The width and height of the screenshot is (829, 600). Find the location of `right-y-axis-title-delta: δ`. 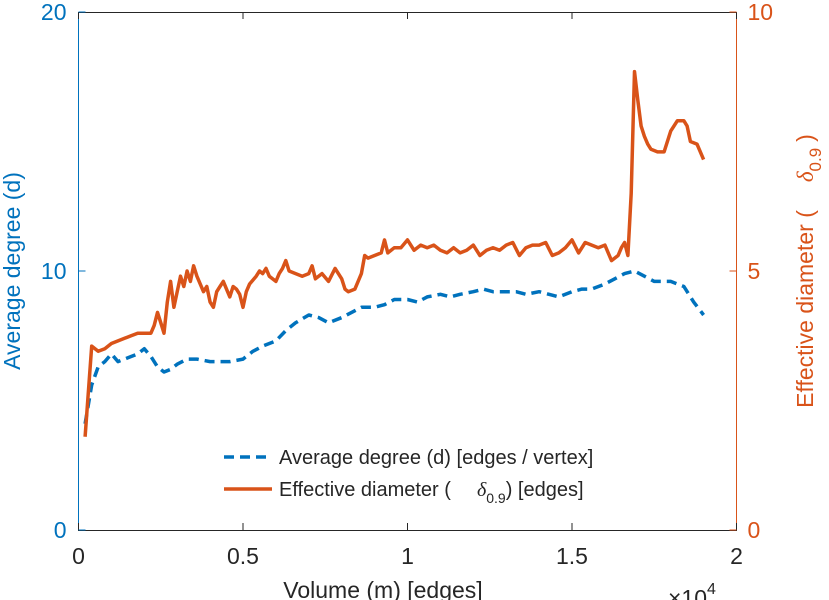

right-y-axis-title-delta: δ is located at coordinates (805, 176).